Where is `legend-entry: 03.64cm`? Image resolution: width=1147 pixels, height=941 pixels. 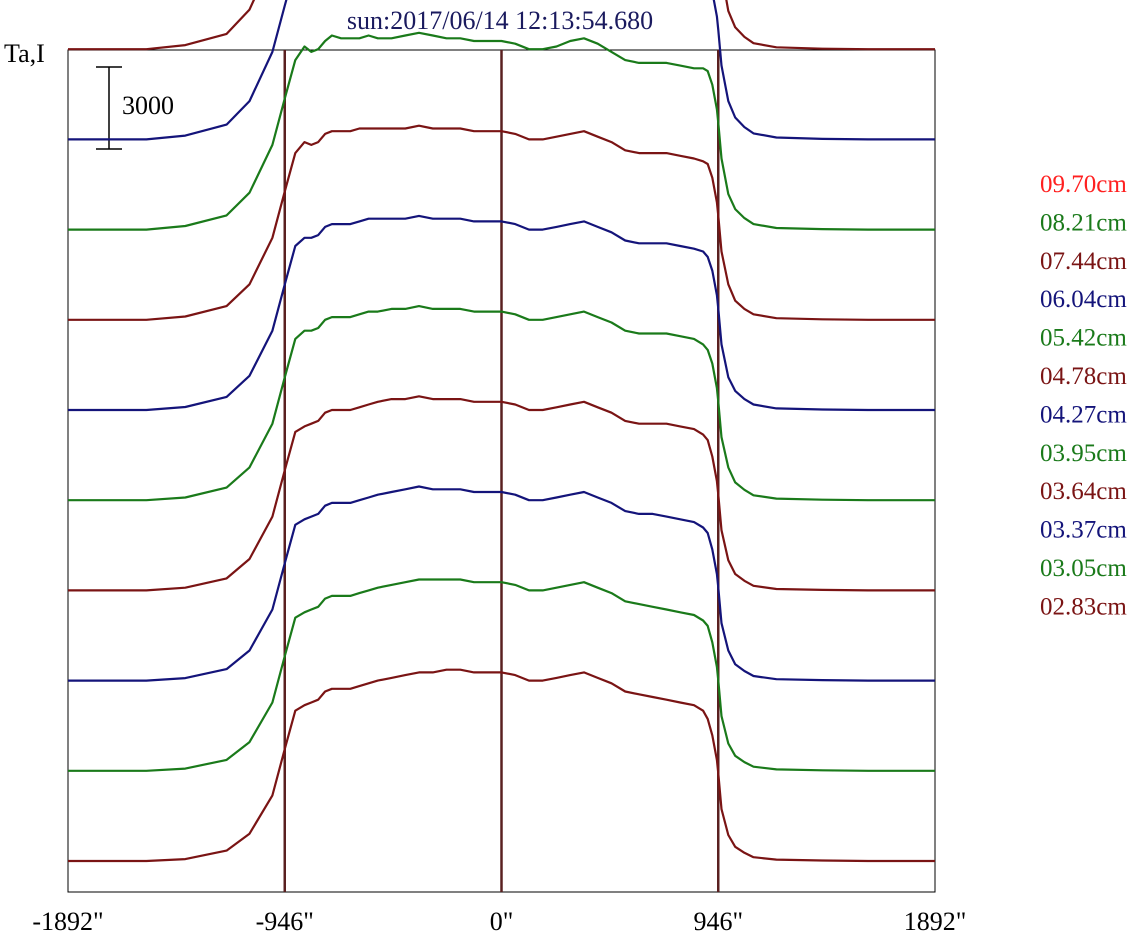 legend-entry: 03.64cm is located at coordinates (1083, 491).